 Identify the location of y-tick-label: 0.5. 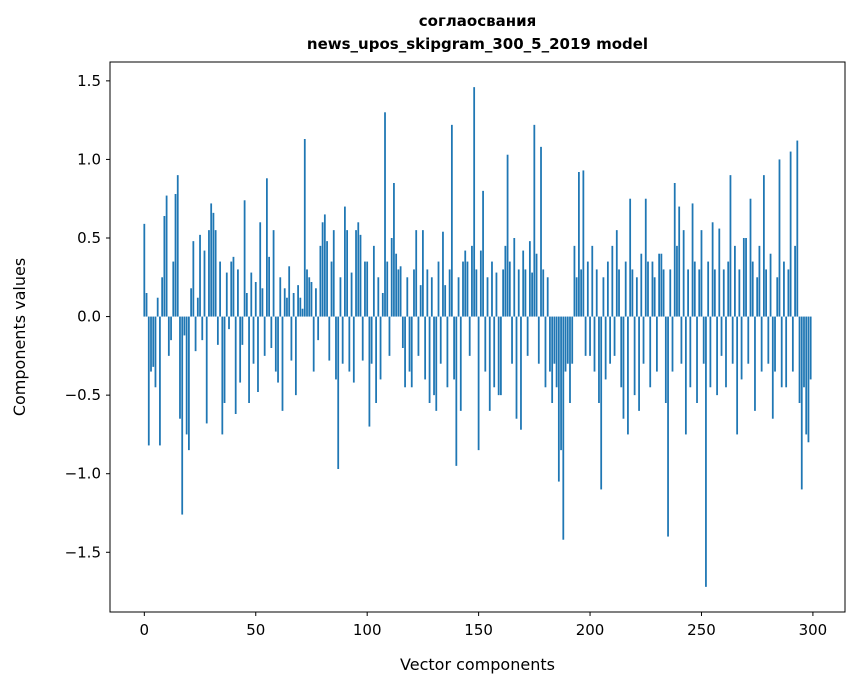
(89, 238).